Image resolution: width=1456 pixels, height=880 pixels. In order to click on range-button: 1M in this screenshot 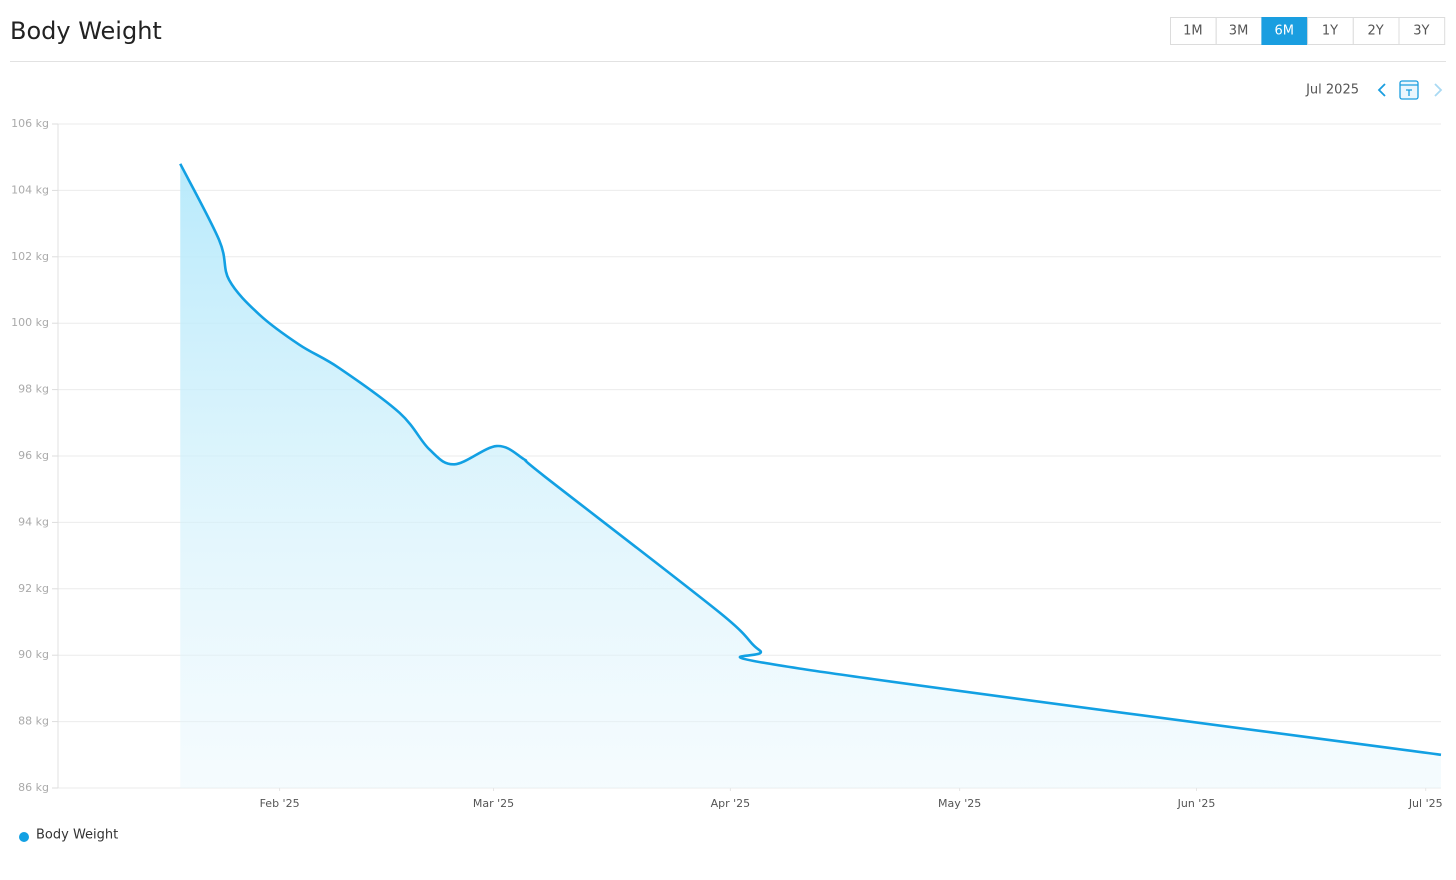, I will do `click(1193, 31)`.